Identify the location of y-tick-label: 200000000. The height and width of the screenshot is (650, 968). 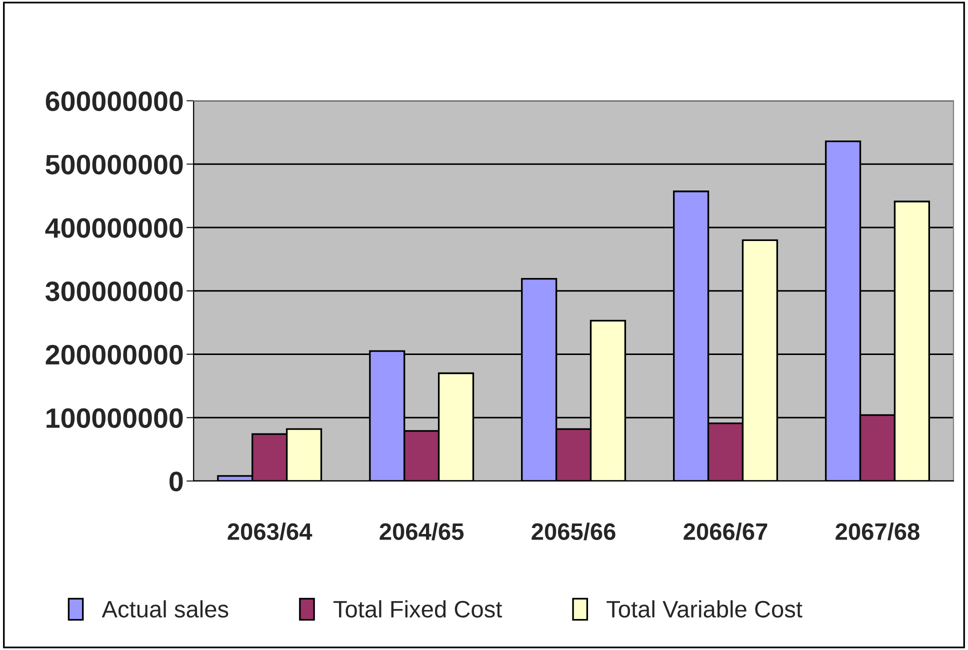
(114, 354).